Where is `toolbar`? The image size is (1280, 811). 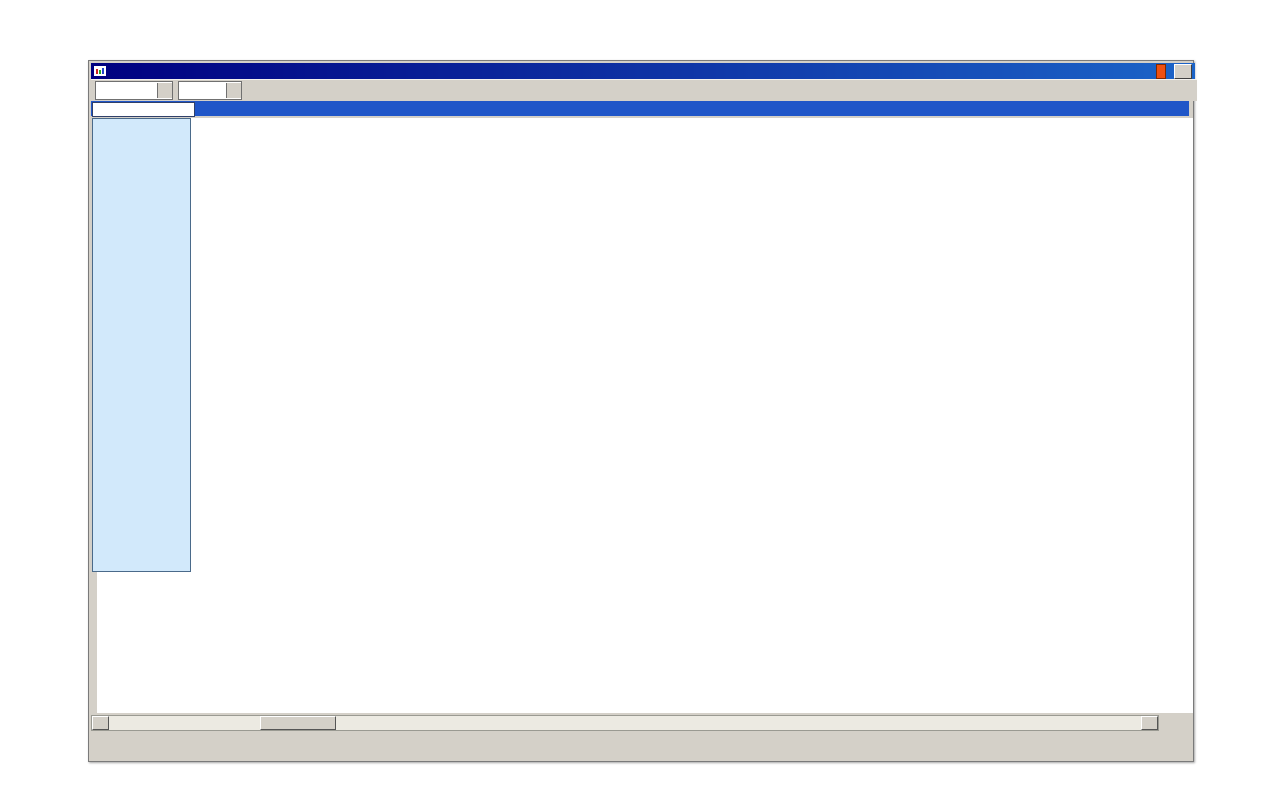 toolbar is located at coordinates (644, 90).